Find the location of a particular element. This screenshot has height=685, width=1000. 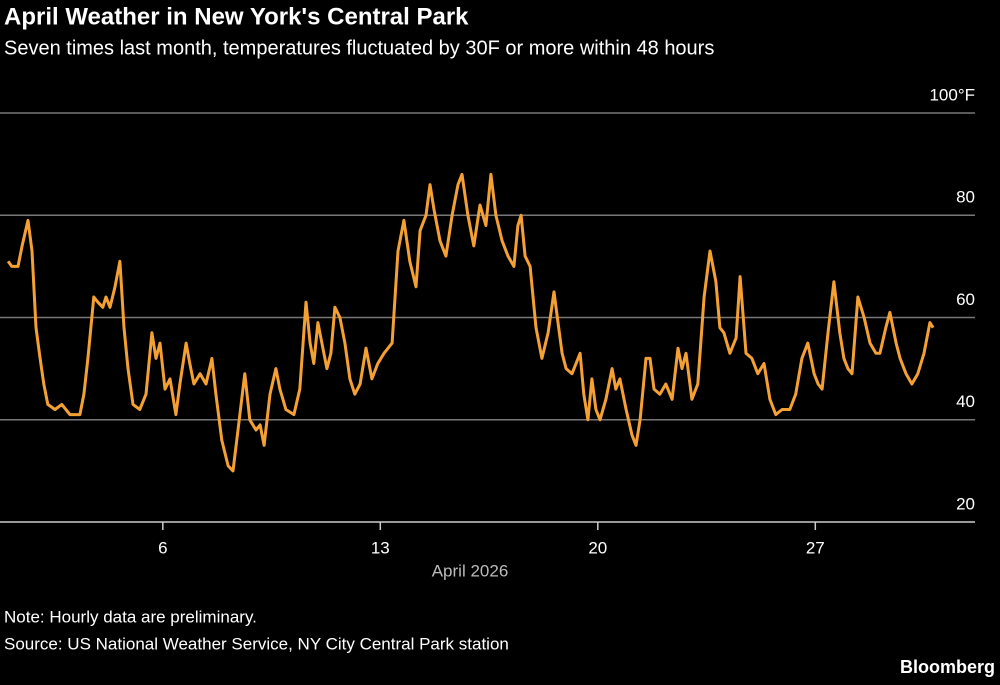

y-tick-label: 40 is located at coordinates (965, 401).